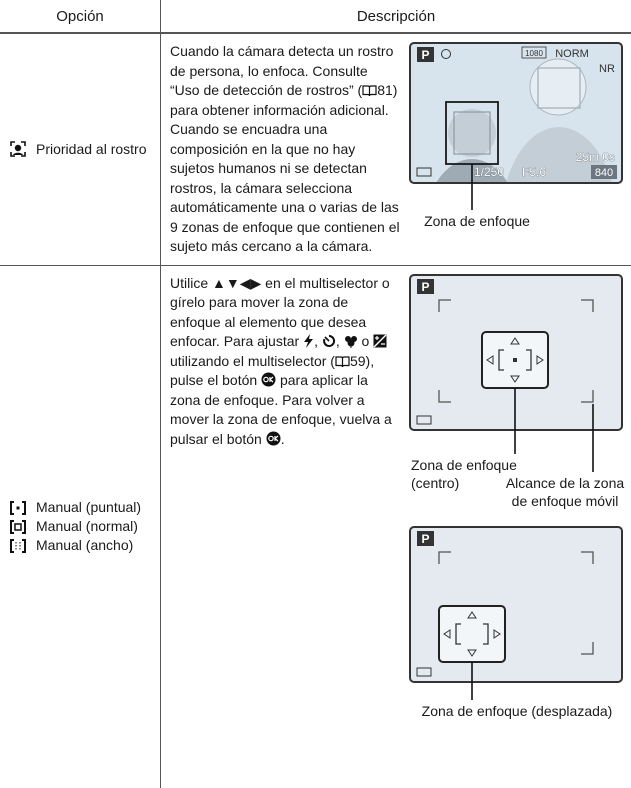 The width and height of the screenshot is (631, 788). I want to click on option: Manual (normal), so click(85, 526).